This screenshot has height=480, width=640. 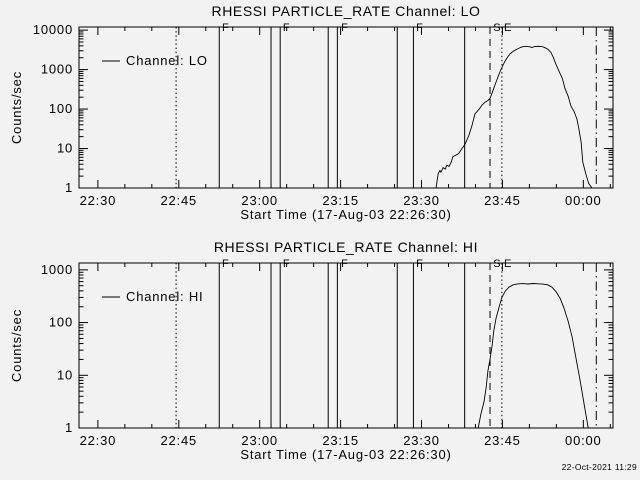 What do you see at coordinates (346, 11) in the screenshot?
I see `panel-title: RHESSI PARTICLE_RATE Channel: LO` at bounding box center [346, 11].